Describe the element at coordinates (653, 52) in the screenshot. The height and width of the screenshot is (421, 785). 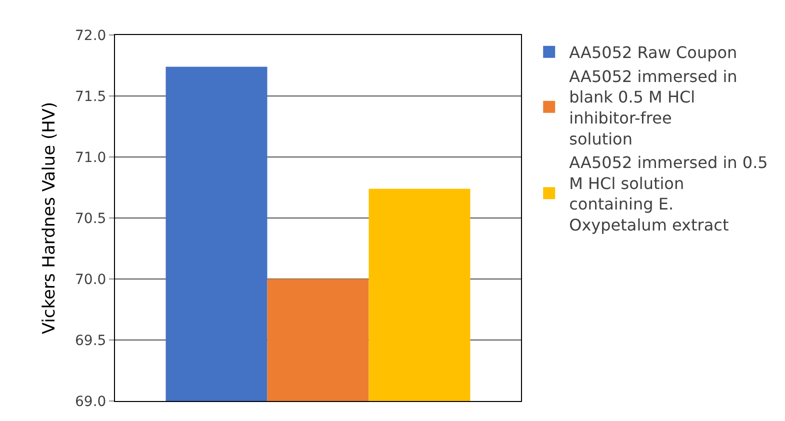
I see `legend-label: AA5052 Raw Coupon` at that location.